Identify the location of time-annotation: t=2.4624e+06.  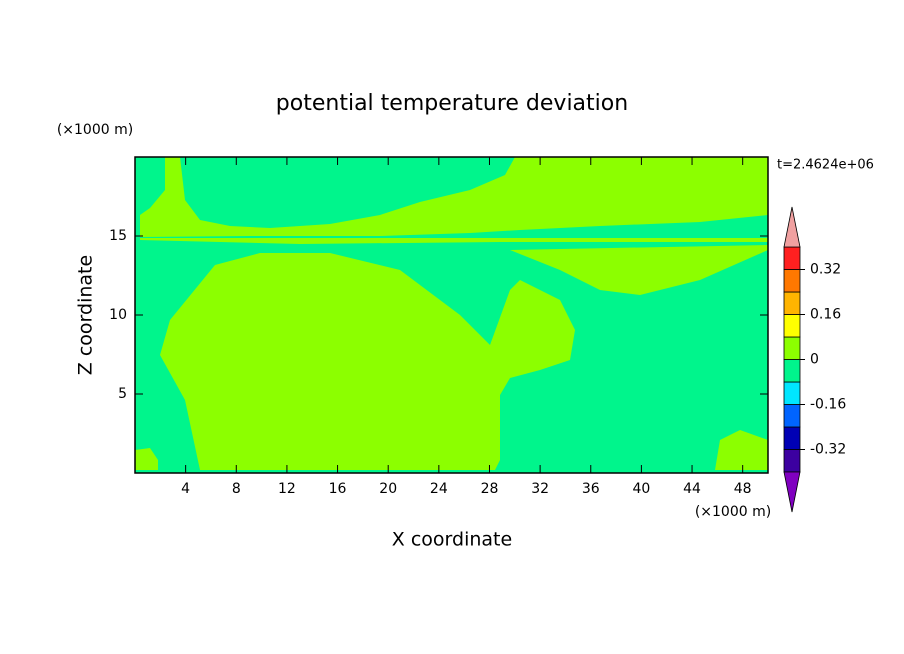
(825, 165).